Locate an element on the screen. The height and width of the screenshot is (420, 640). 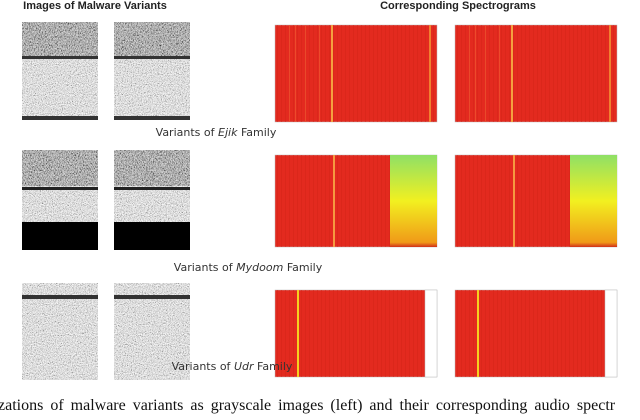
family-name: Ejik is located at coordinates (228, 132).